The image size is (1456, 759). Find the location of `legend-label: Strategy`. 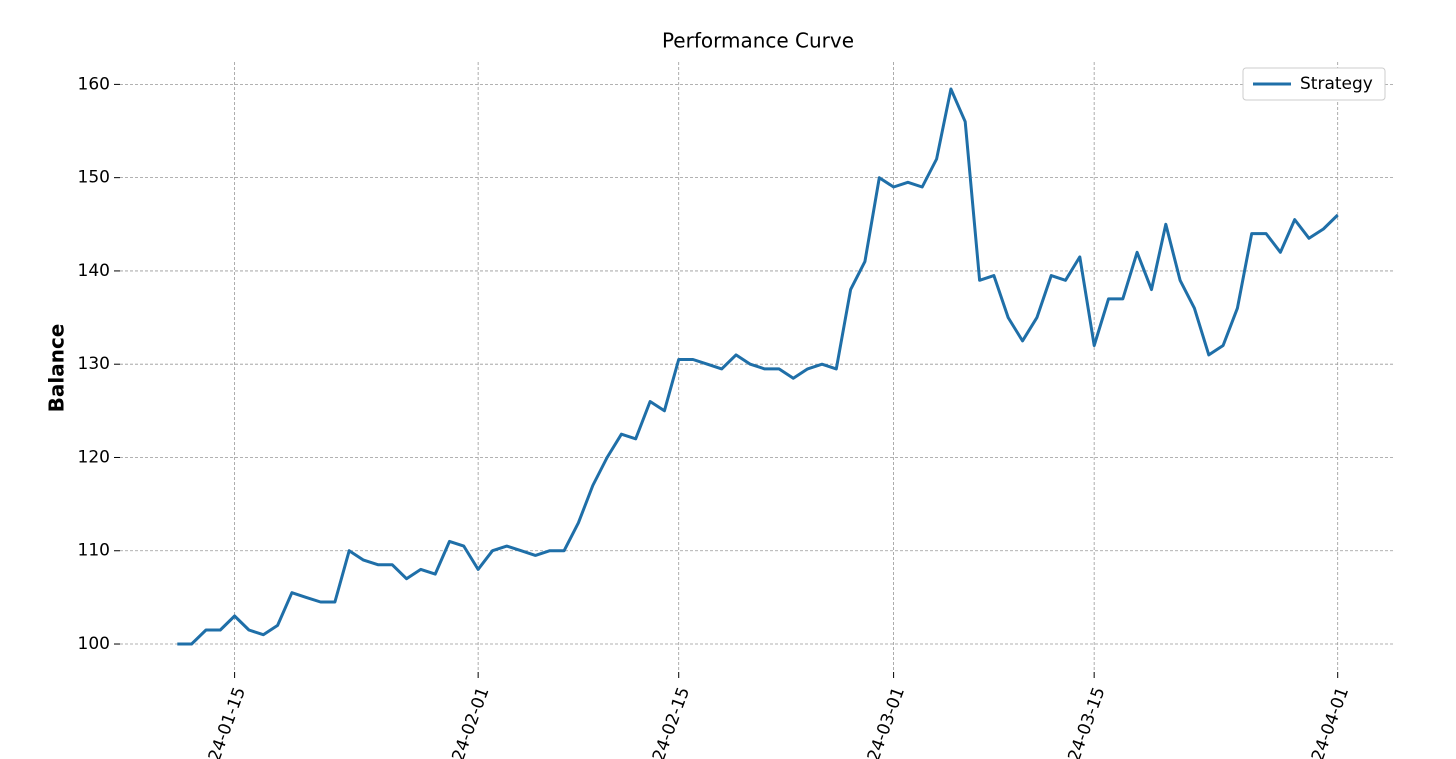

legend-label: Strategy is located at coordinates (1336, 84).